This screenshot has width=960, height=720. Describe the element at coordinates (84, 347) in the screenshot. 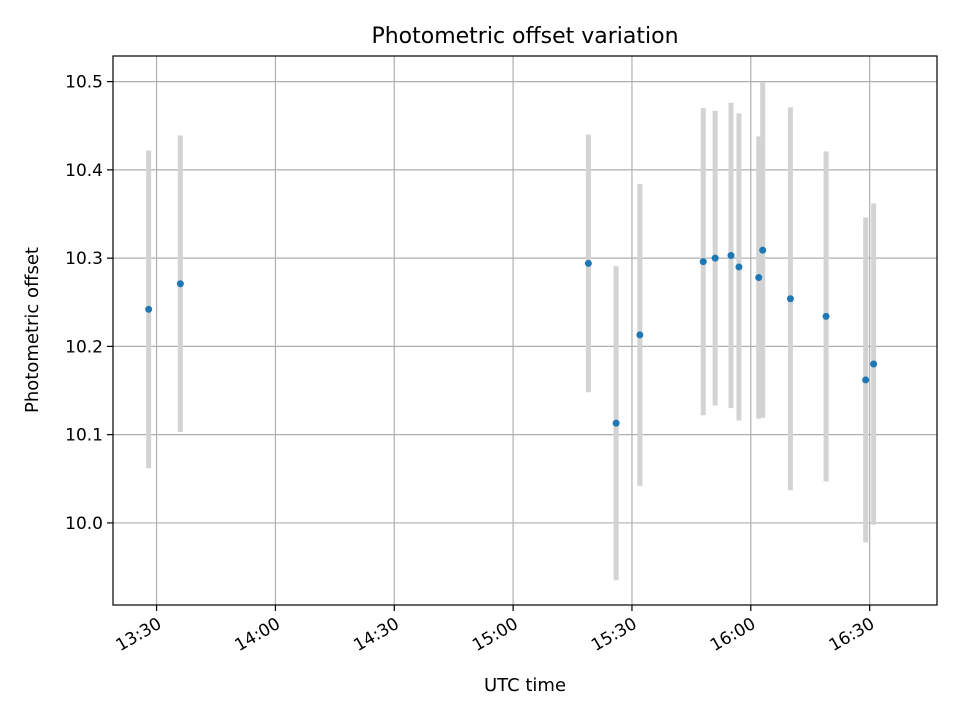

I see `y-tick-label: 10.2` at that location.